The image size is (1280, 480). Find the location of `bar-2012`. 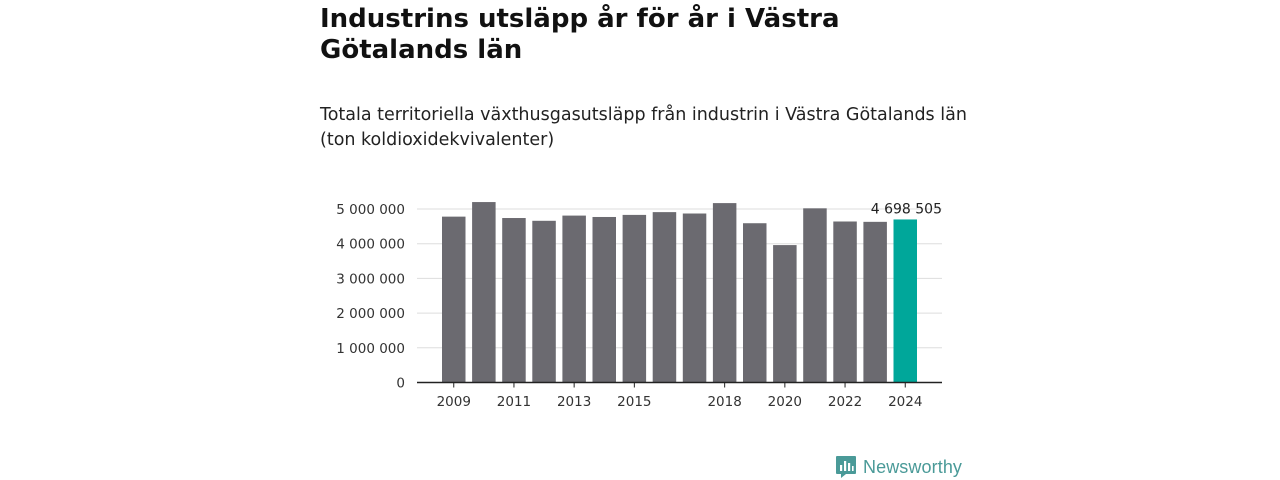

bar-2012 is located at coordinates (544, 301).